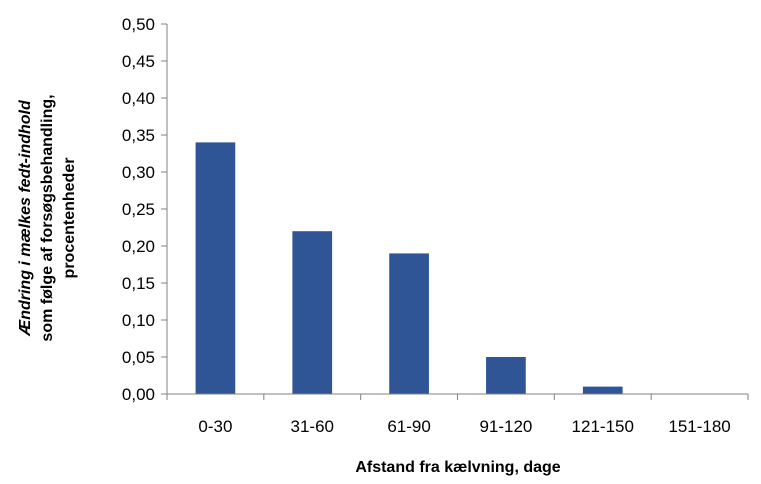 This screenshot has height=484, width=761. Describe the element at coordinates (138, 283) in the screenshot. I see `y-tick-label: 0,15` at that location.